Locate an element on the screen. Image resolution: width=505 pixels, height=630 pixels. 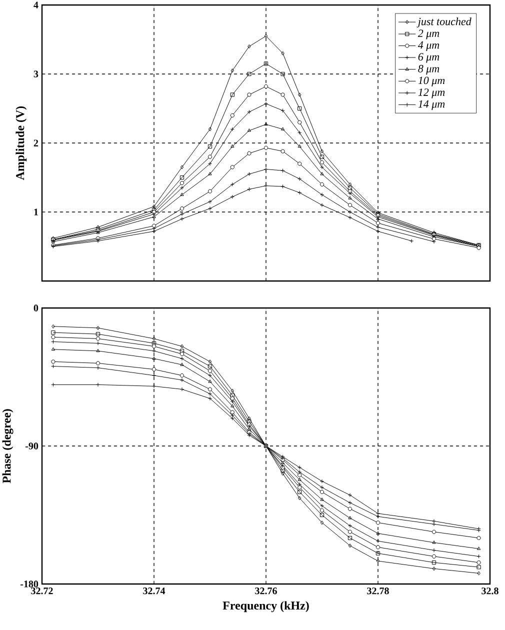
legend-label: 2 μm is located at coordinates (429, 35).